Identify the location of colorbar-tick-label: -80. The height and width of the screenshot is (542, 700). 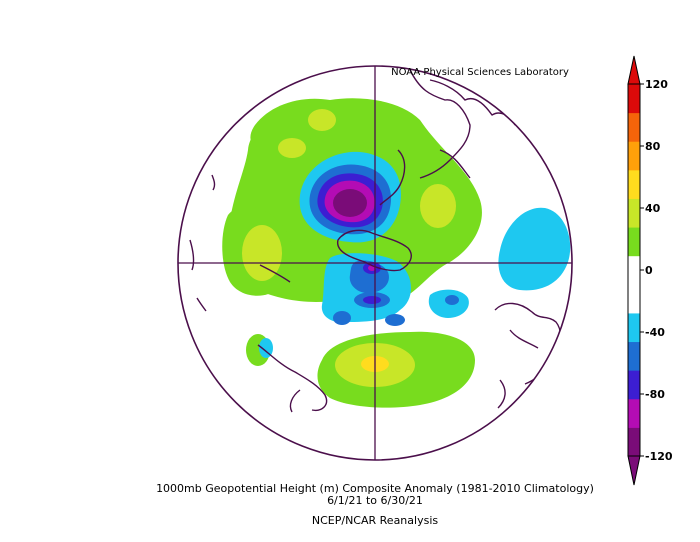
(655, 394).